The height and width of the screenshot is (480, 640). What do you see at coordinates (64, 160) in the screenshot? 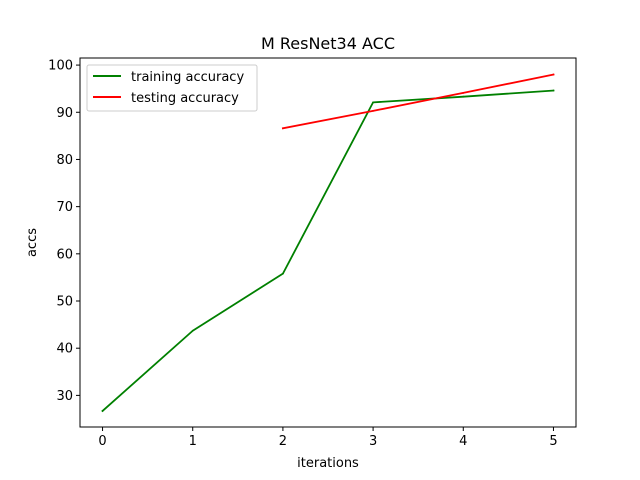
I see `y-tick-label: 80` at bounding box center [64, 160].